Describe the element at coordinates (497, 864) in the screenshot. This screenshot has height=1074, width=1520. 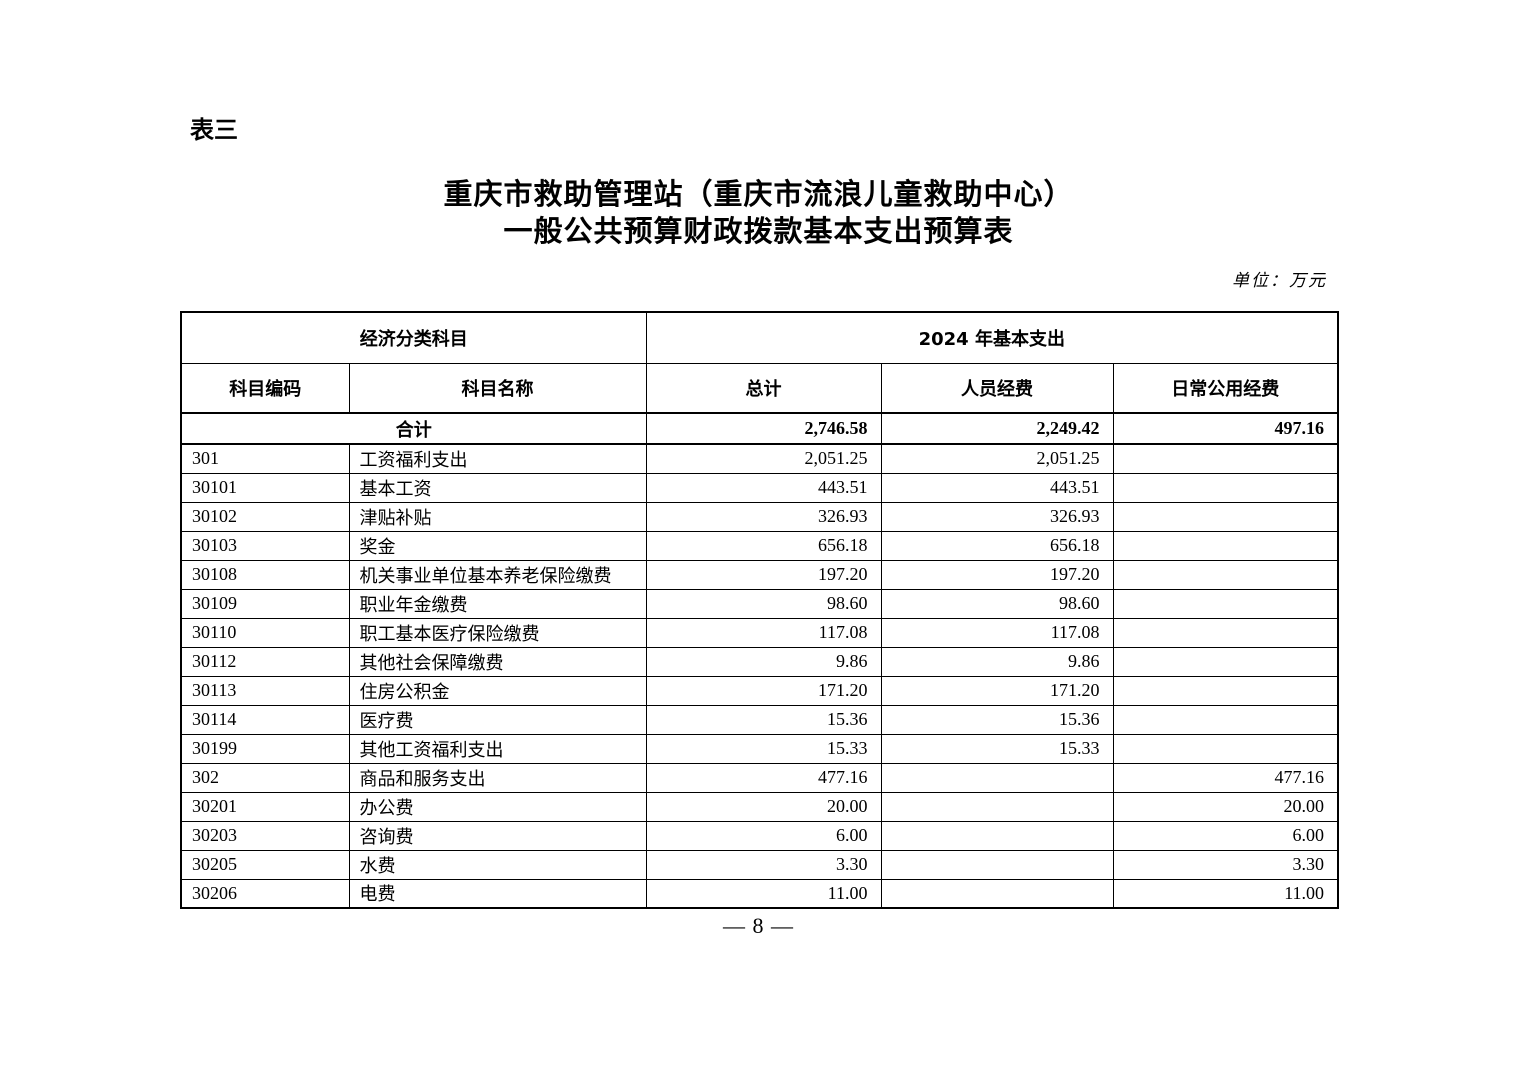
I see `name-cell: 水费` at that location.